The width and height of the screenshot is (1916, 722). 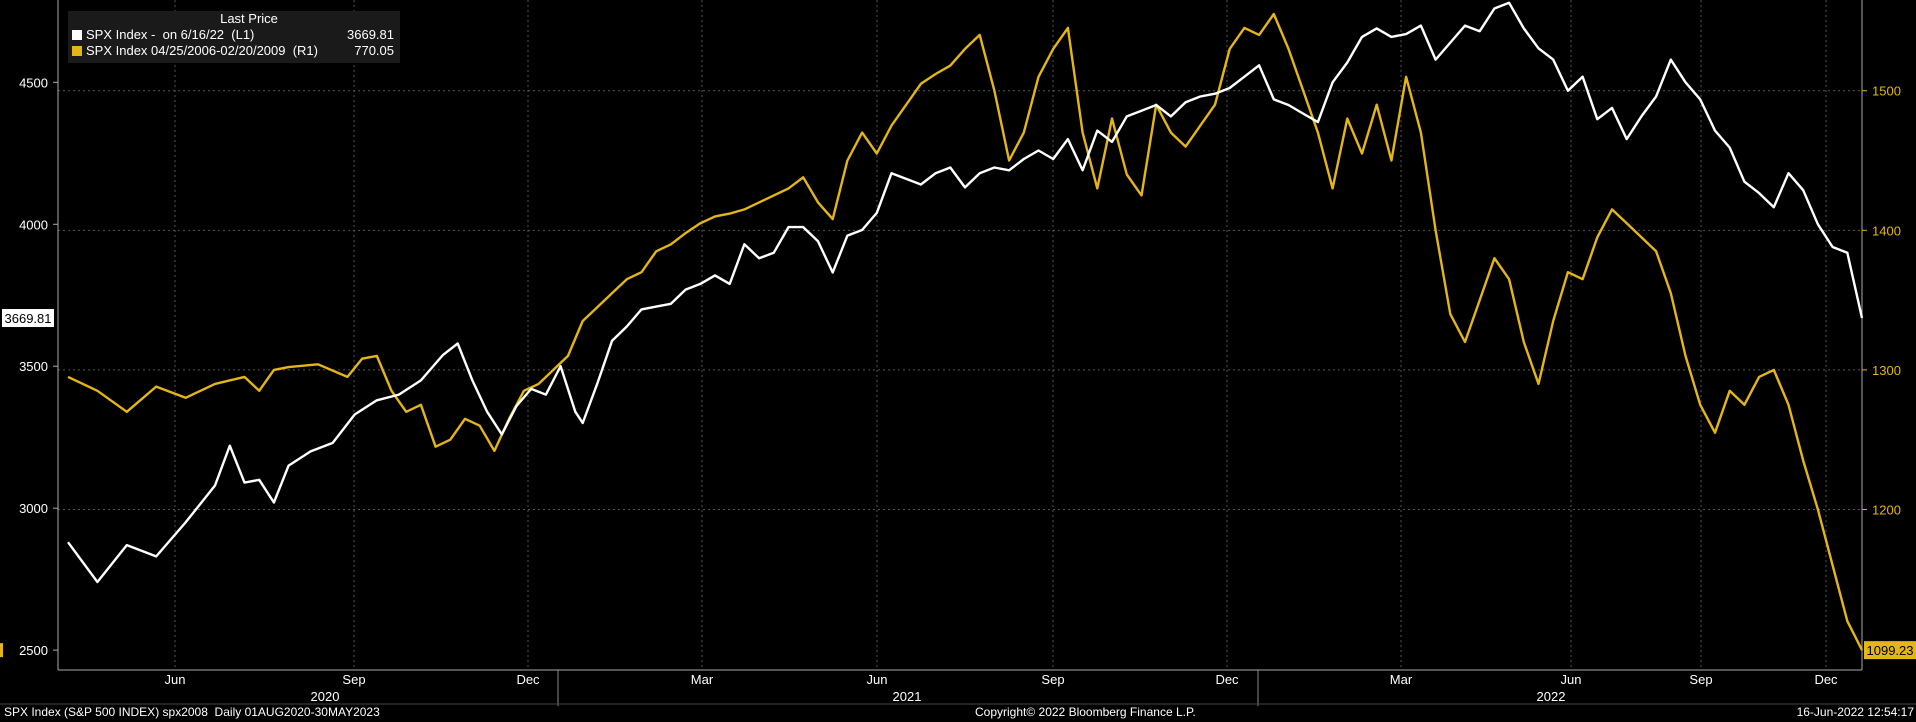 What do you see at coordinates (370, 34) in the screenshot?
I see `legend-value: 3669.81` at bounding box center [370, 34].